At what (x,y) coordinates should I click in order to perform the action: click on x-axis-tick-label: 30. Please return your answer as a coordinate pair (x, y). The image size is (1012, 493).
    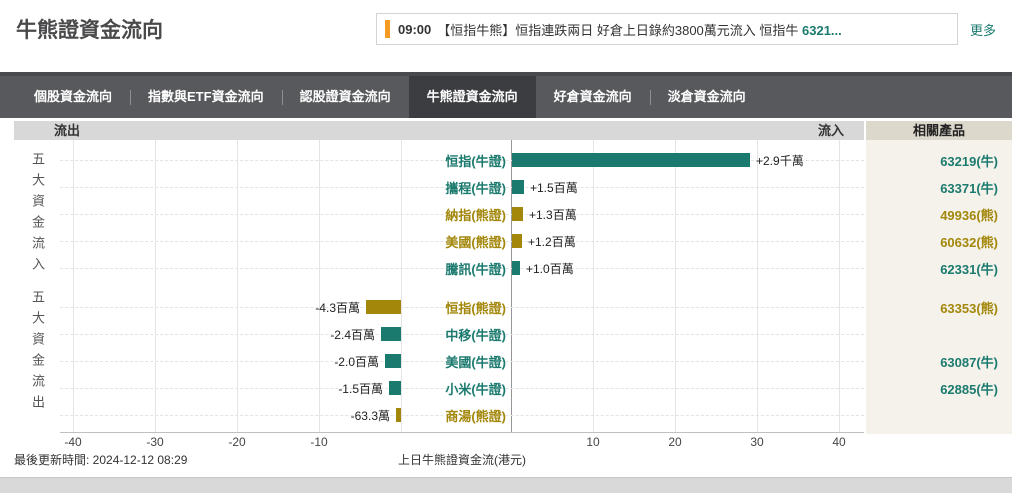
    Looking at the image, I should click on (757, 442).